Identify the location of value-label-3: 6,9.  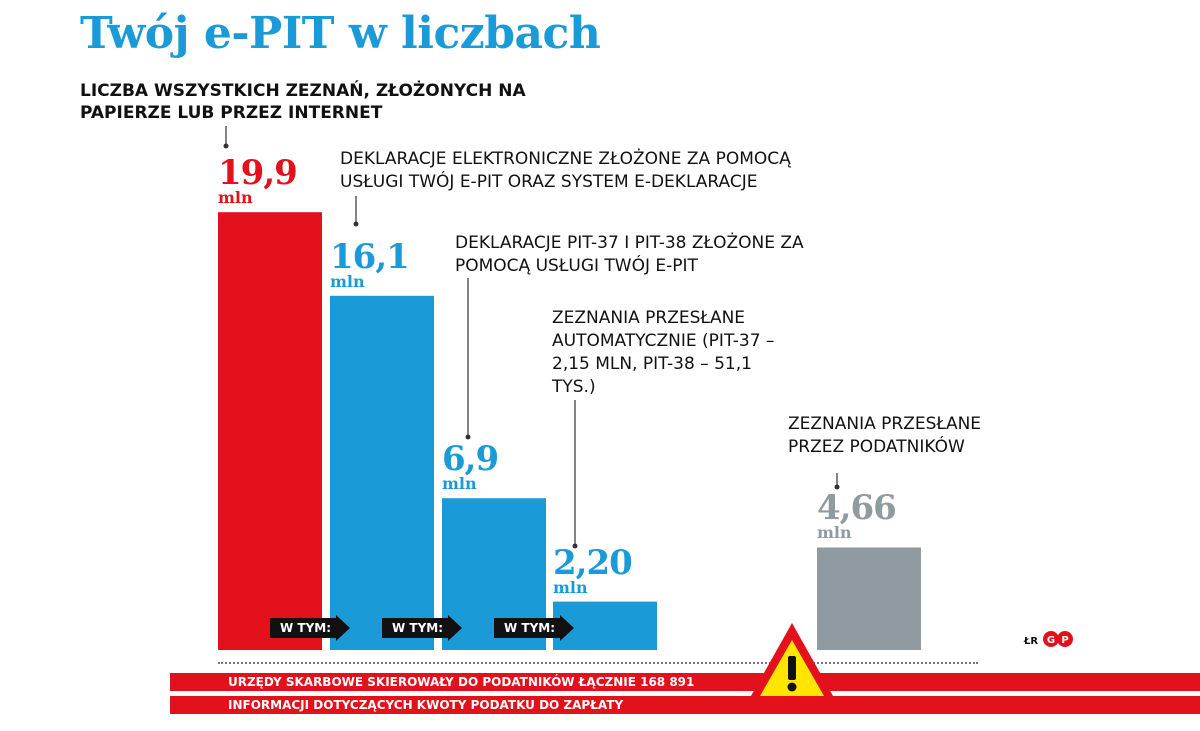
(470, 459).